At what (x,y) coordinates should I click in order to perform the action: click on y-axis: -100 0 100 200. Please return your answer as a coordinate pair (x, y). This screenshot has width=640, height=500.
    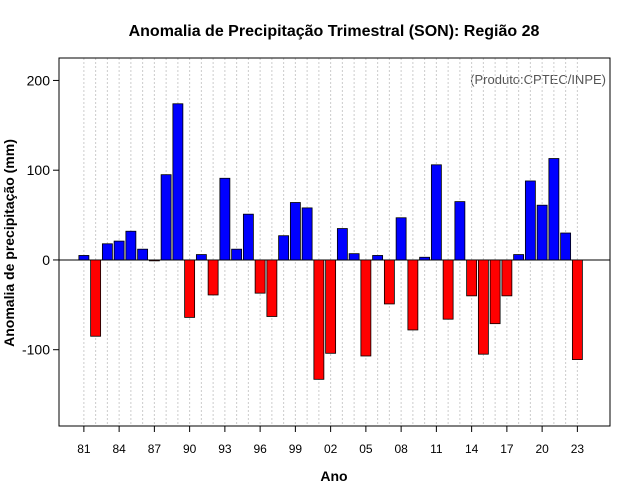
    Looking at the image, I should click on (40, 215).